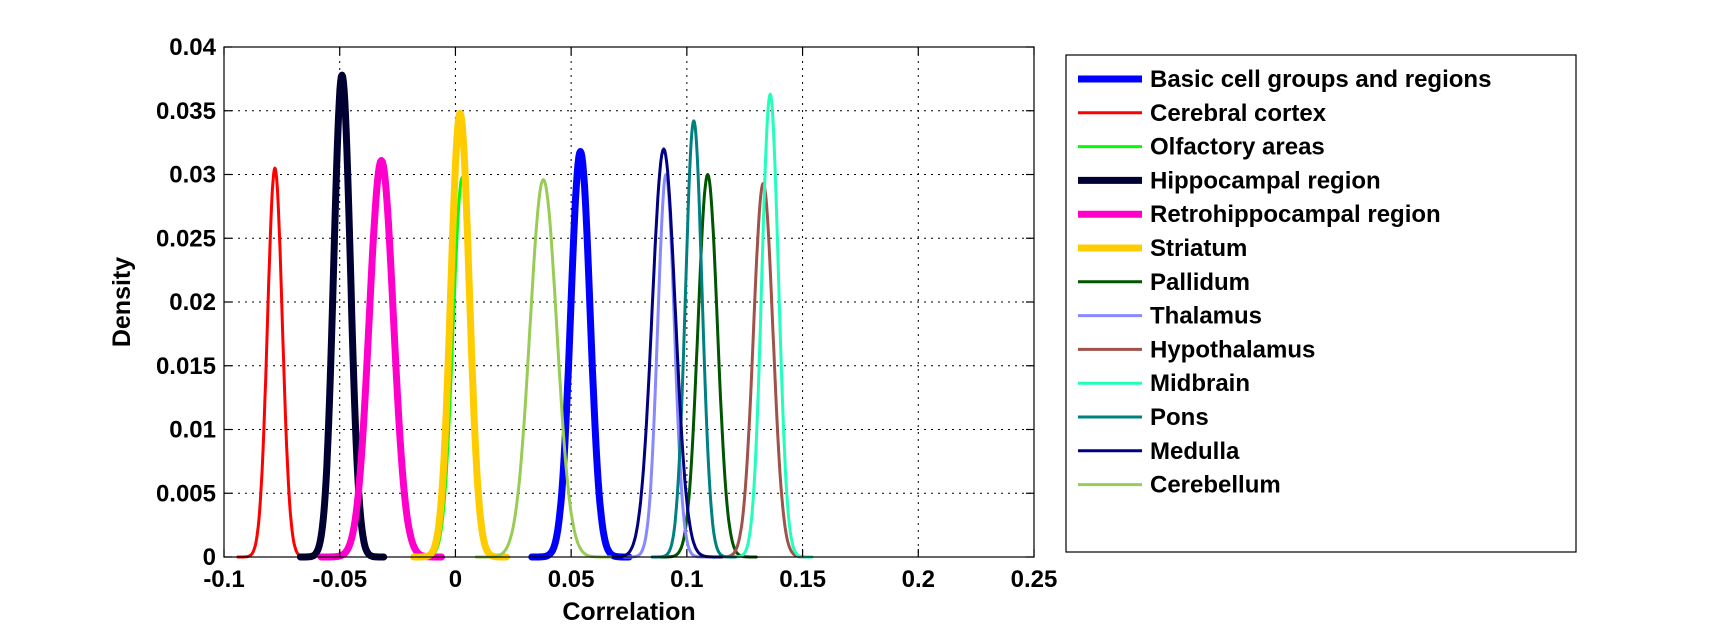  What do you see at coordinates (918, 579) in the screenshot?
I see `x-tick-label: 0.2` at bounding box center [918, 579].